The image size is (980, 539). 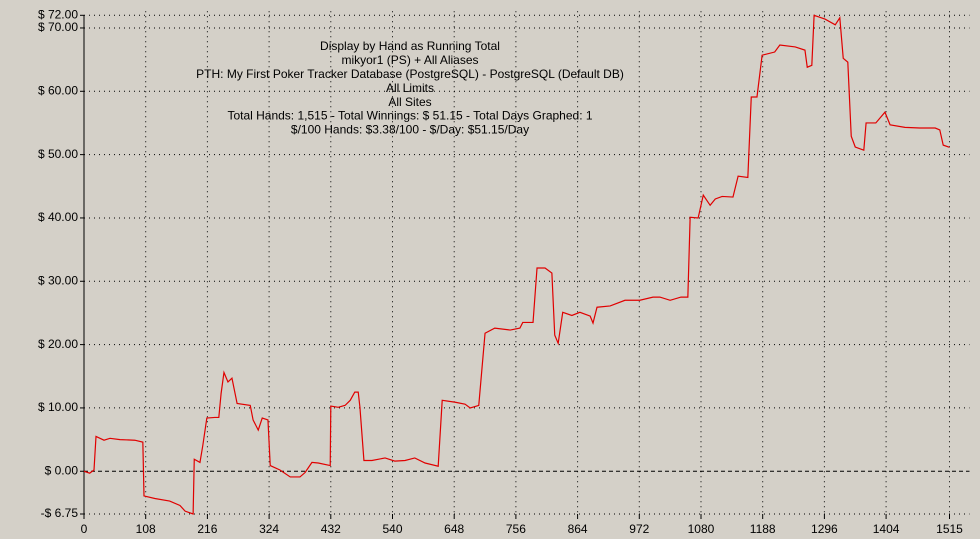 What do you see at coordinates (410, 46) in the screenshot?
I see `title-line: Display by Hand as Running Total` at bounding box center [410, 46].